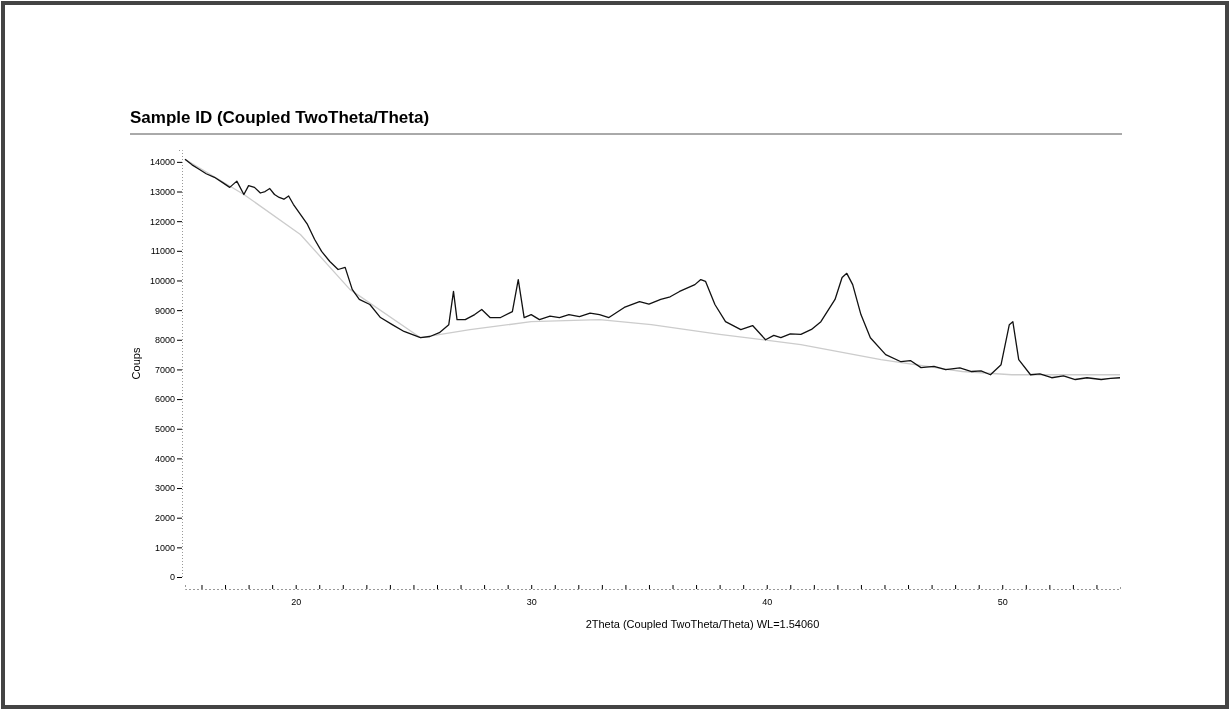 This screenshot has width=1230, height=710. Describe the element at coordinates (162, 221) in the screenshot. I see `y-tick-label: 12000` at that location.